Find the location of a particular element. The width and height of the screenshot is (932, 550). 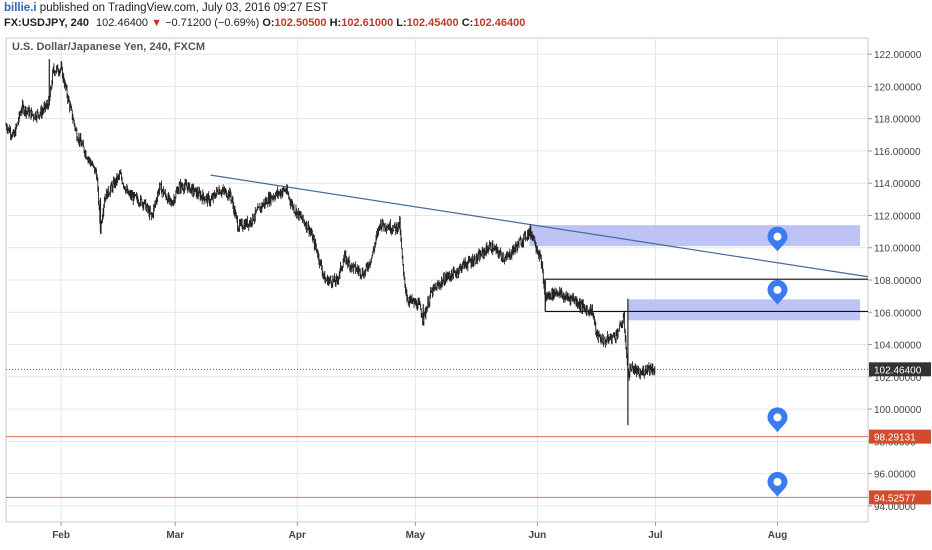

symbol-label: FX:USDJPY, 240 is located at coordinates (46, 23).